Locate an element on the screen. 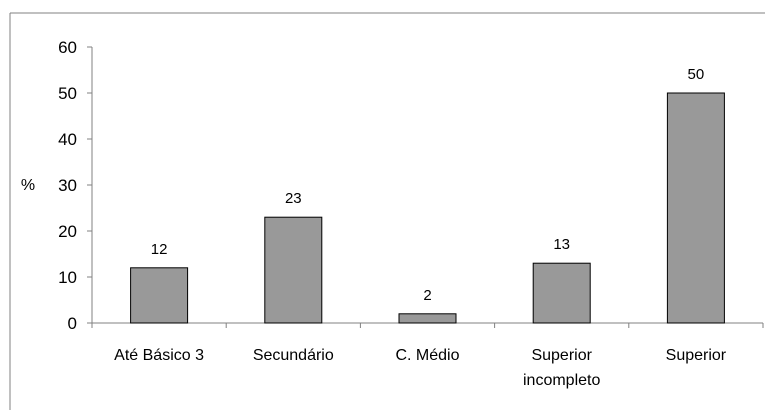 The height and width of the screenshot is (410, 765). y-tick-label: 40 is located at coordinates (67, 139).